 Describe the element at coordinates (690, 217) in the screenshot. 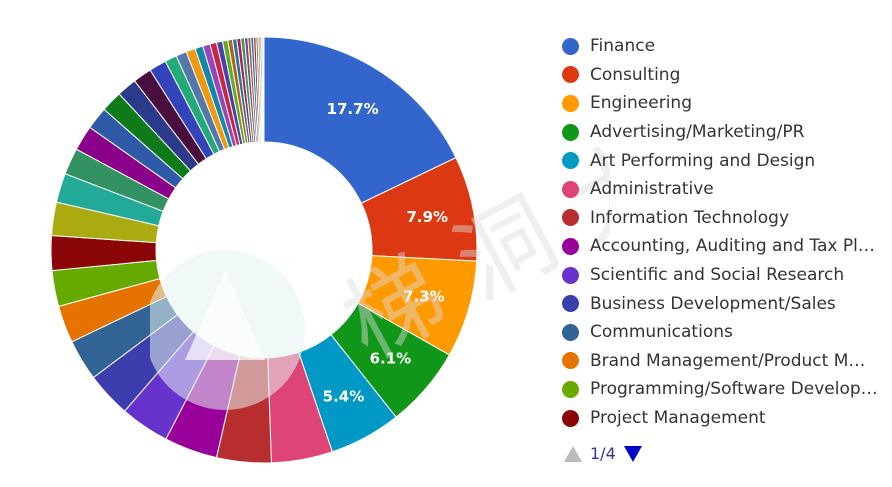

I see `legend-label: Information Technology` at that location.